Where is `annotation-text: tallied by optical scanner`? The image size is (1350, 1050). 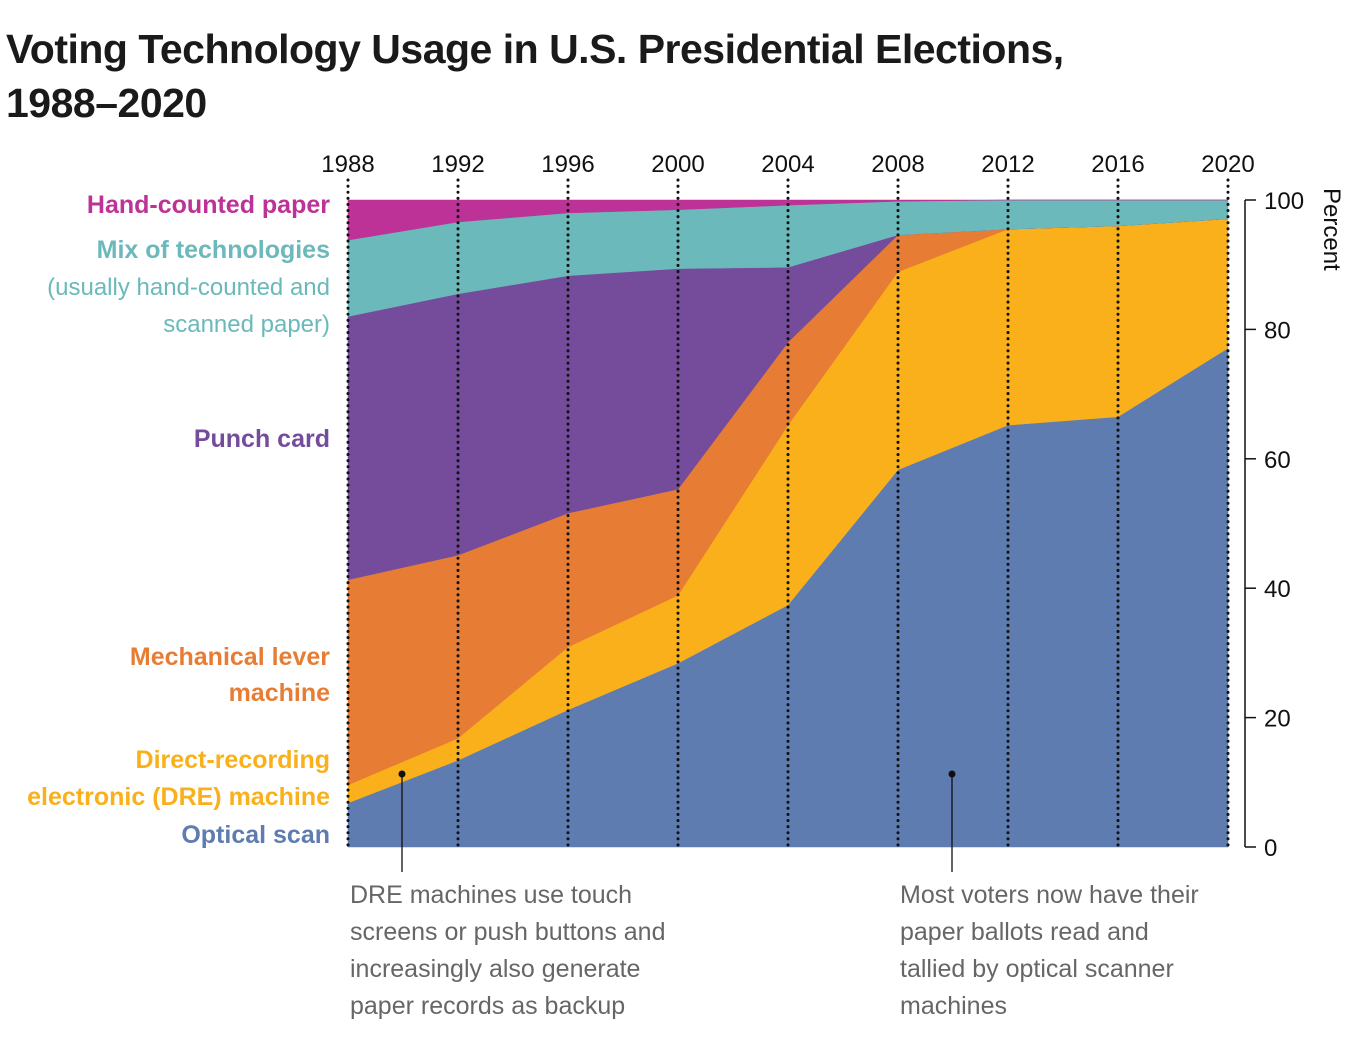
annotation-text: tallied by optical scanner is located at coordinates (1037, 969).